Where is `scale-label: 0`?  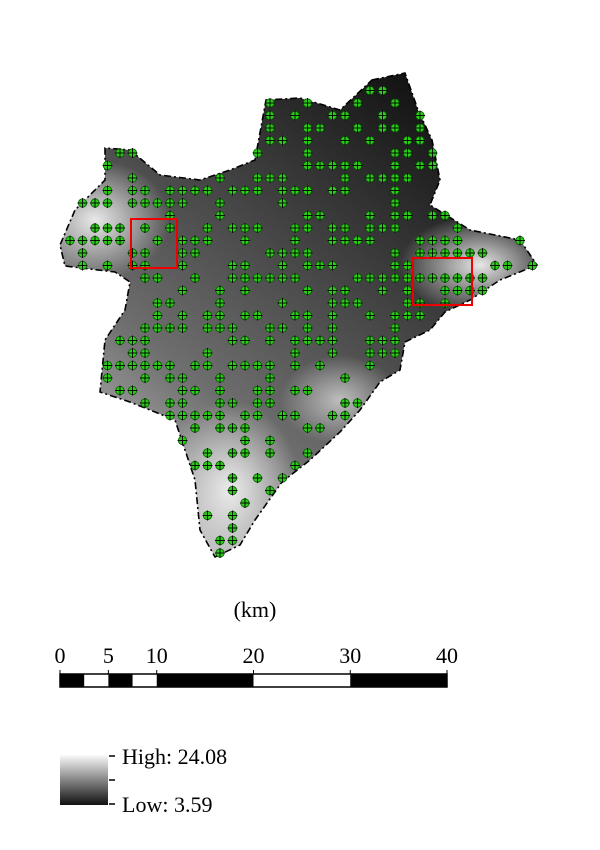 scale-label: 0 is located at coordinates (60, 655).